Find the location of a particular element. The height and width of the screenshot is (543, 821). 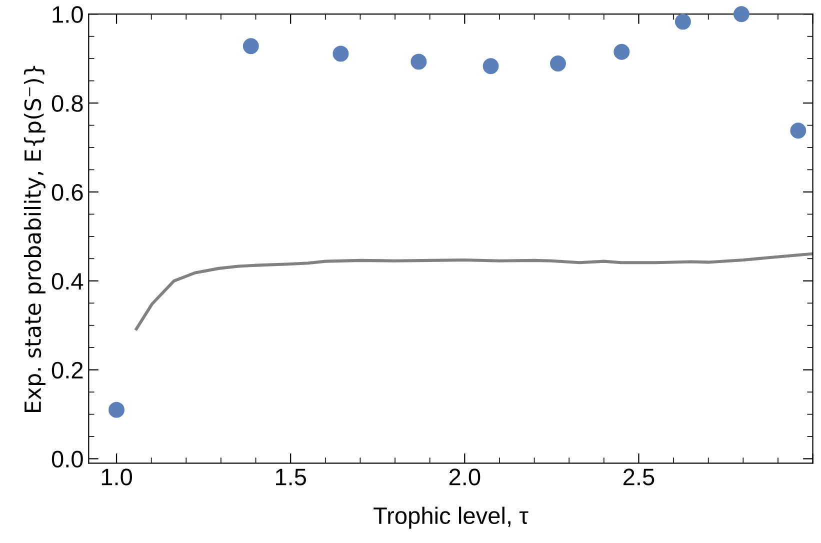

x-tick-label: 1.5 is located at coordinates (291, 477).